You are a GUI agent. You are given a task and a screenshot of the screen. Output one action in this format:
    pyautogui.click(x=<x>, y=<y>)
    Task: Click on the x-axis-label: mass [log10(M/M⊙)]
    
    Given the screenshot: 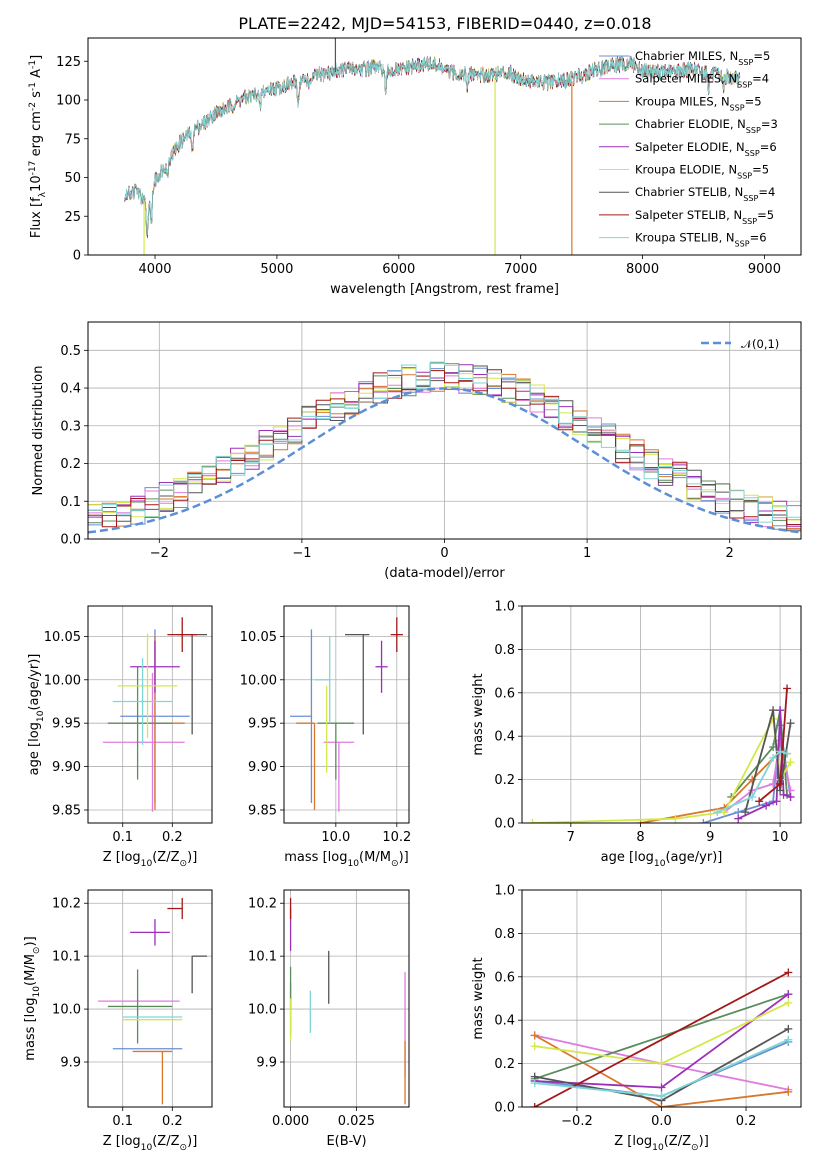 What is the action you would take?
    pyautogui.click(x=346, y=859)
    